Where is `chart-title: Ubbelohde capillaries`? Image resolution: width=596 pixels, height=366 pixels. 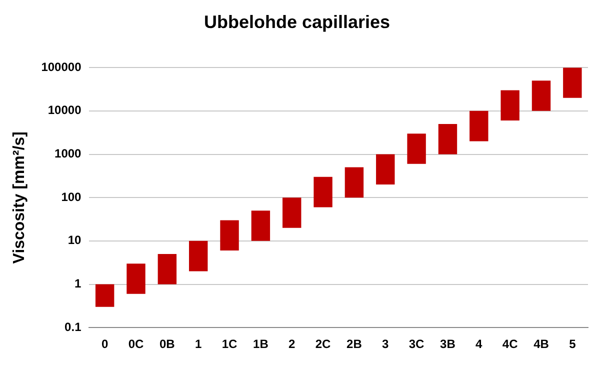 chart-title: Ubbelohde capillaries is located at coordinates (297, 22).